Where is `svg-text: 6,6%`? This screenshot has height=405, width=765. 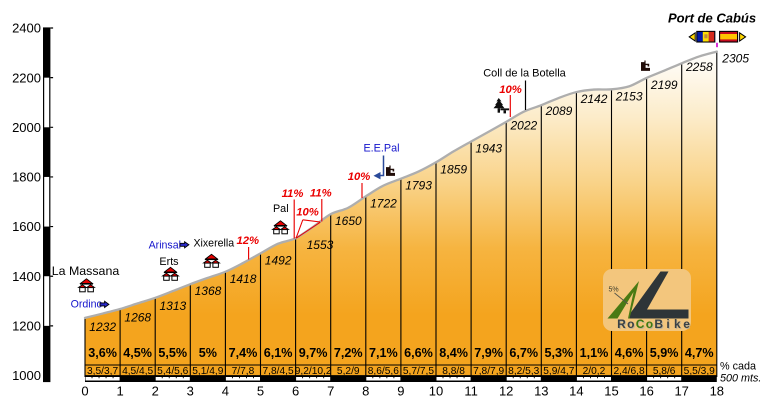
svg-text: 6,6% is located at coordinates (418, 353).